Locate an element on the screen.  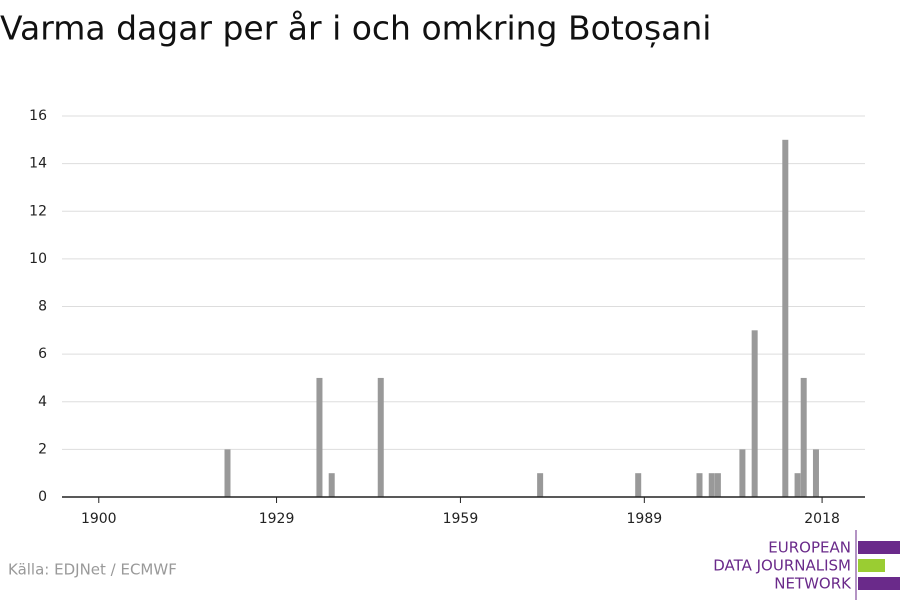
x-tick-label: 1959 is located at coordinates (461, 519).